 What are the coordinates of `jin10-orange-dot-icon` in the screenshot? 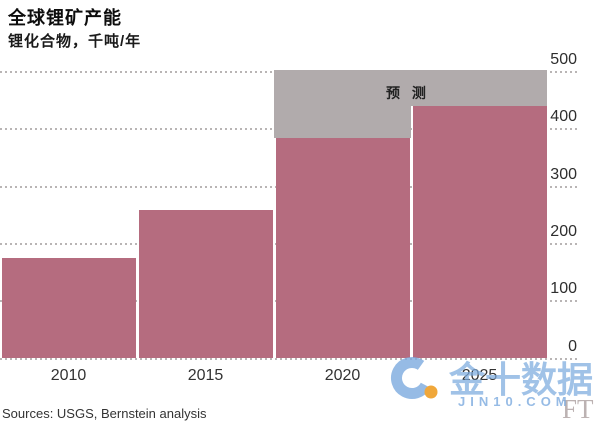 It's located at (431, 392).